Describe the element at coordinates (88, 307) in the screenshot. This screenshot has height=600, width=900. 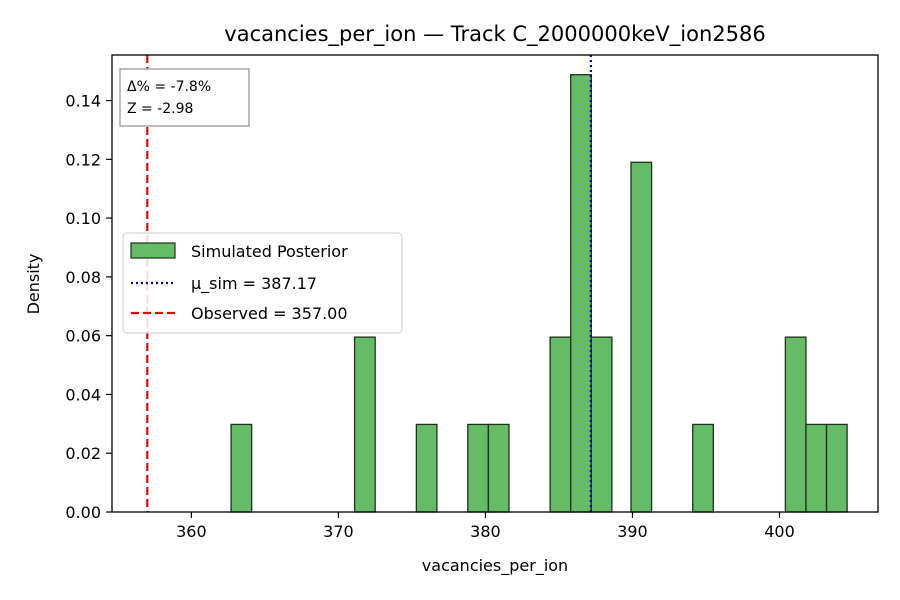
I see `y-axis-ticks: 0.00 0.02 0.04 0.06 0.08 0.10 0.12 0.14` at that location.